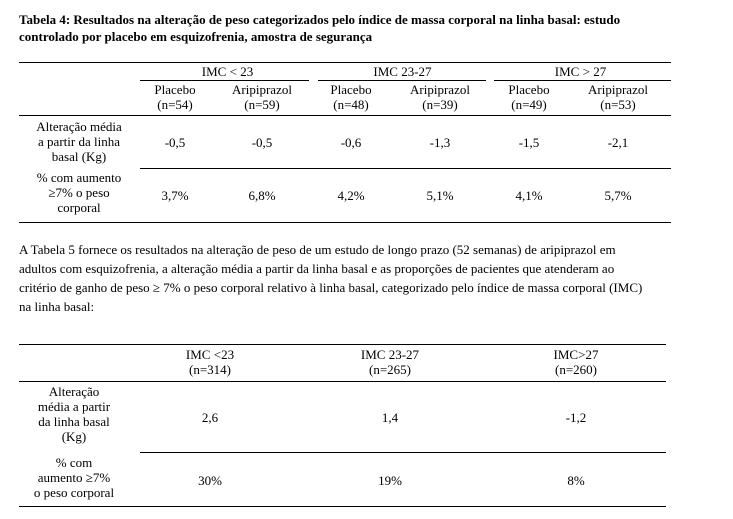 This screenshot has width=733, height=519. Describe the element at coordinates (402, 71) in the screenshot. I see `table4-group-header: IMC 23-27` at that location.